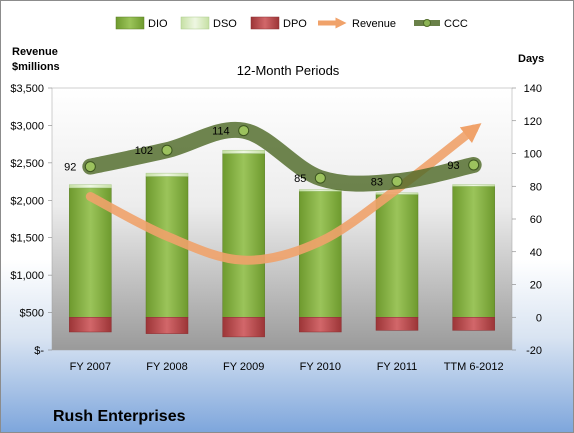 The height and width of the screenshot is (433, 574). Describe the element at coordinates (527, 220) in the screenshot. I see `y-right-axis: -20 0 20 40 60 80 100 120 140` at that location.